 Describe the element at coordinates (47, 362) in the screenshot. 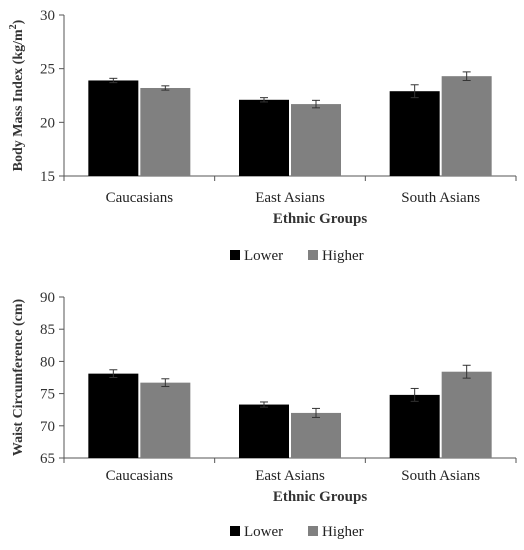

I see `y-tick-label: 80` at that location.